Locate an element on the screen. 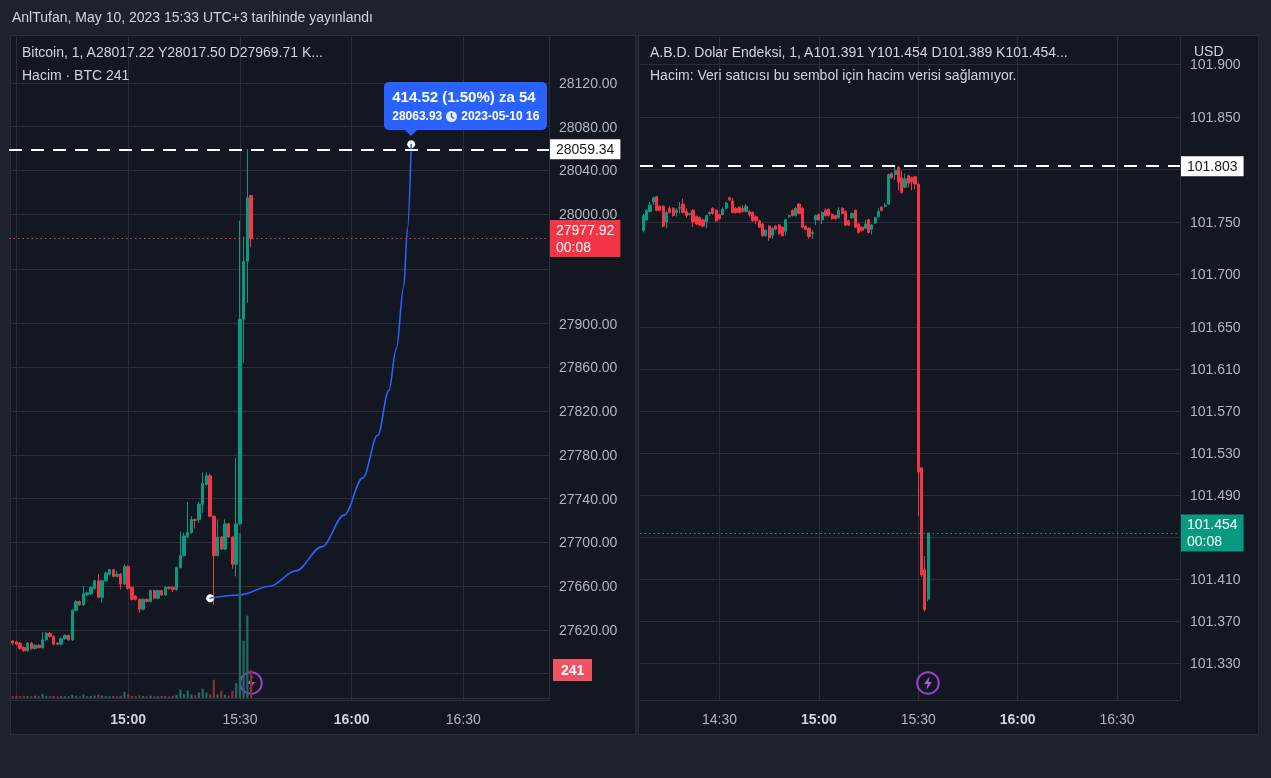 The width and height of the screenshot is (1271, 778). y-tick-label: 101.610 is located at coordinates (1215, 369).